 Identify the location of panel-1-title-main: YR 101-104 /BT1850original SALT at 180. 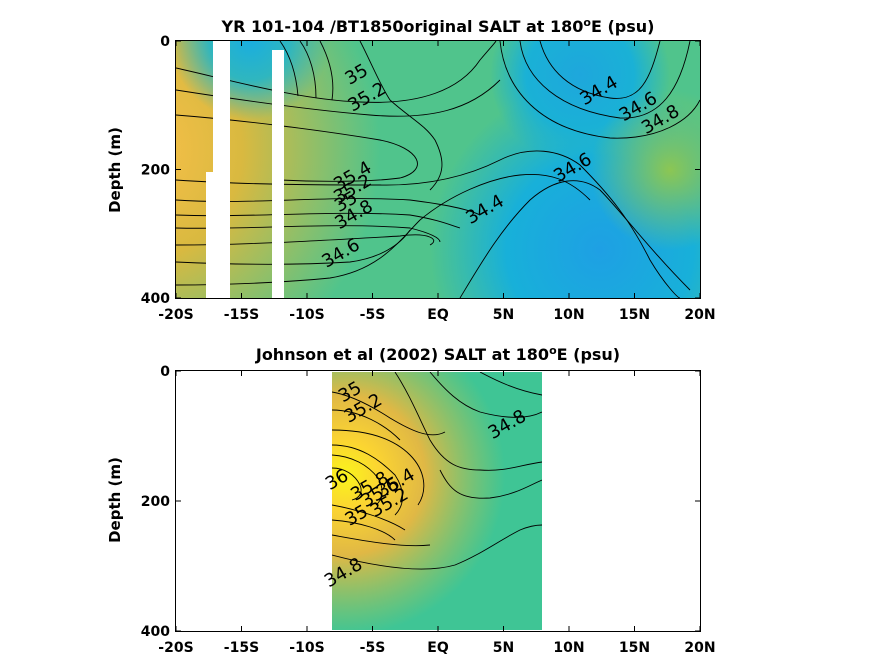
(402, 26).